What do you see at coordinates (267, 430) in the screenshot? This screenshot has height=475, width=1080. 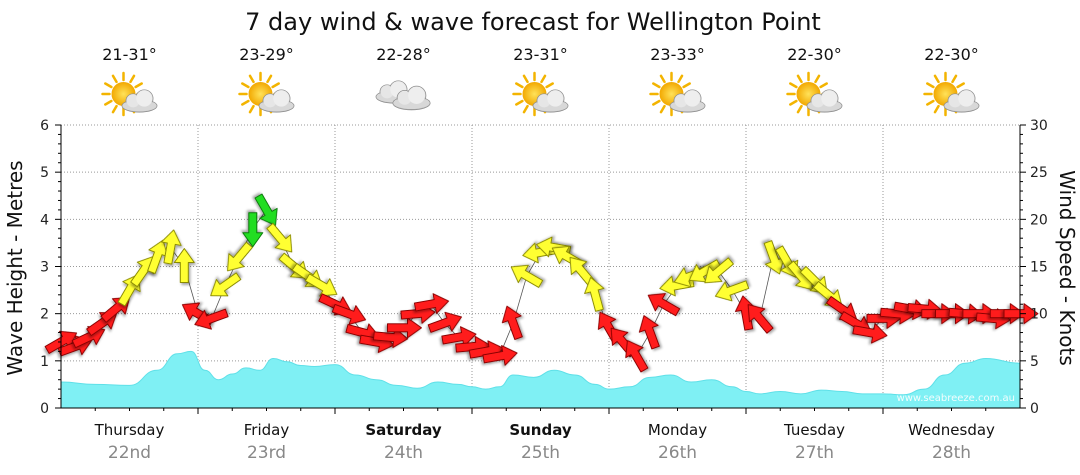 I see `day-label: Friday` at bounding box center [267, 430].